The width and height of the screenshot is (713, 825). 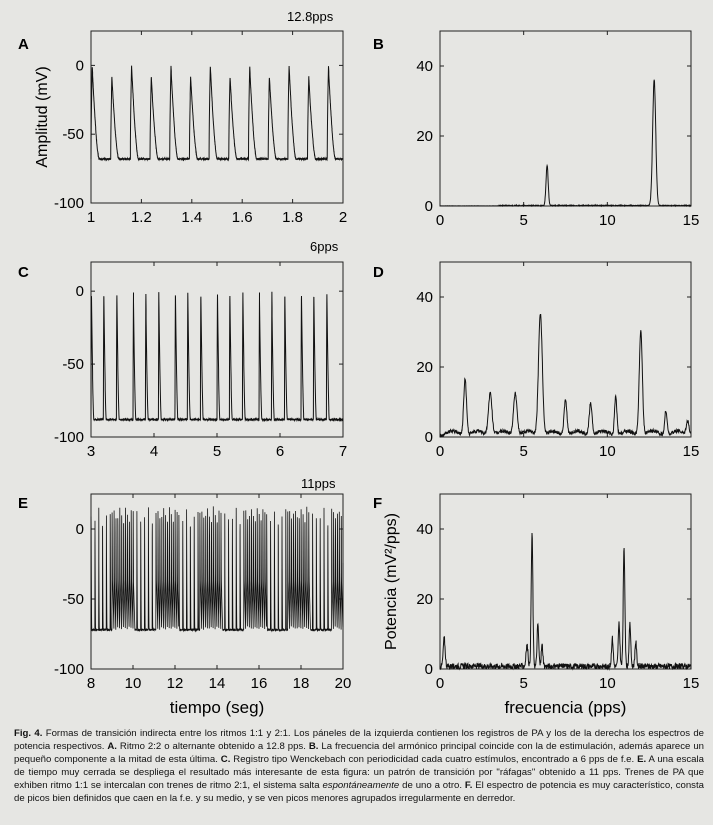 I want to click on rate-label-a: 12.8pps, so click(x=310, y=16).